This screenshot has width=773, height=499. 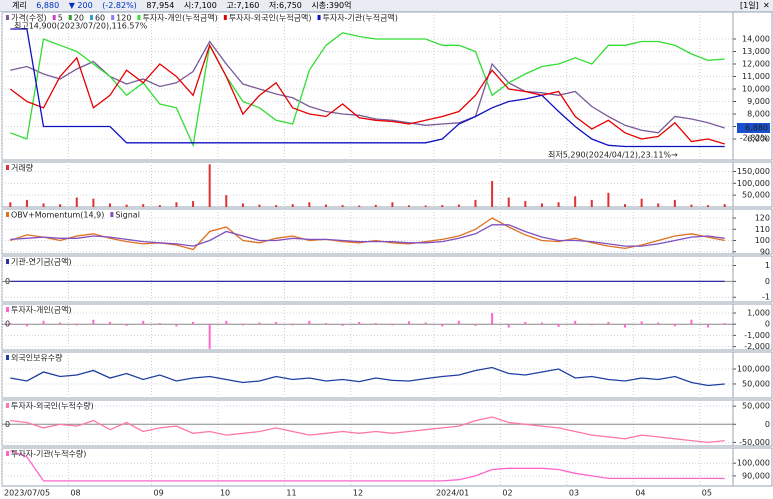 I want to click on legend-label: Signal, so click(x=127, y=215).